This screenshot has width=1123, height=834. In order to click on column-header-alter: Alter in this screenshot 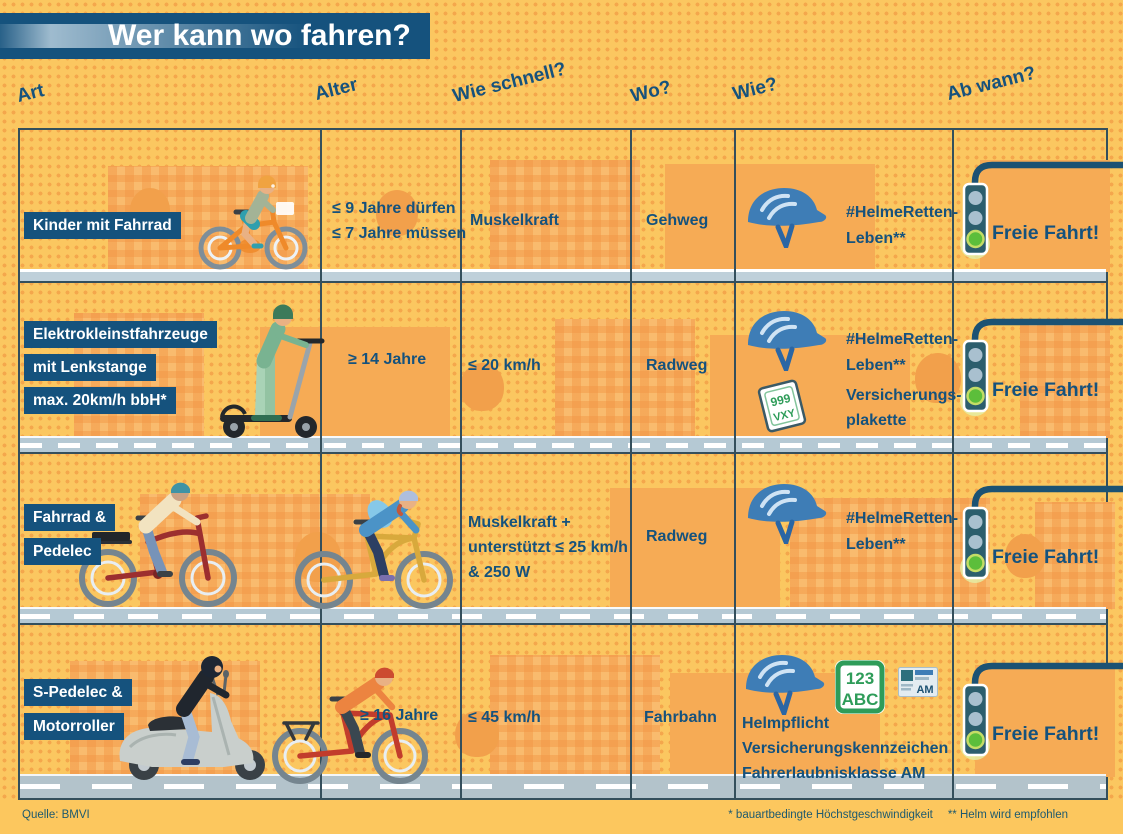, I will do `click(336, 90)`.